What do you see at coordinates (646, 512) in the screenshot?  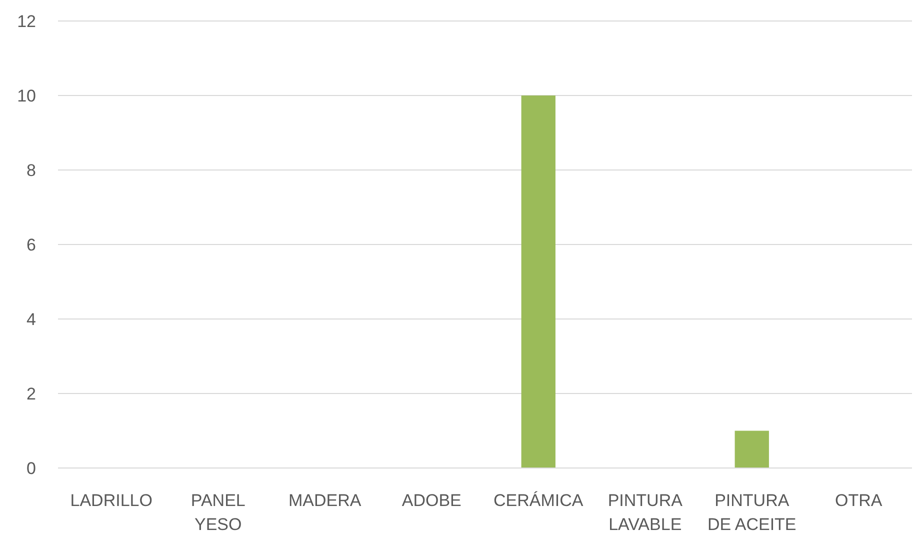 I see `x-tick-label: PINTURA LAVABLE` at bounding box center [646, 512].